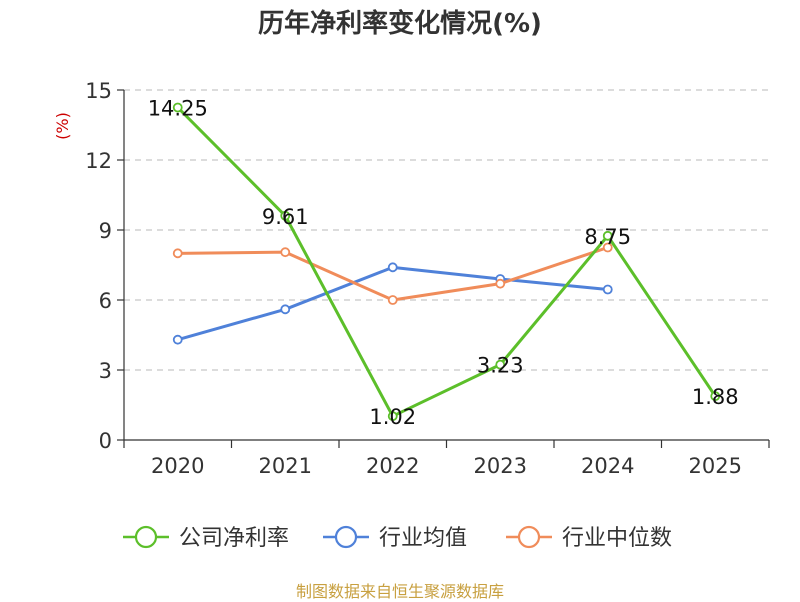 This screenshot has width=800, height=602. What do you see at coordinates (617, 538) in the screenshot?
I see `legend-label: 行业中位数` at bounding box center [617, 538].